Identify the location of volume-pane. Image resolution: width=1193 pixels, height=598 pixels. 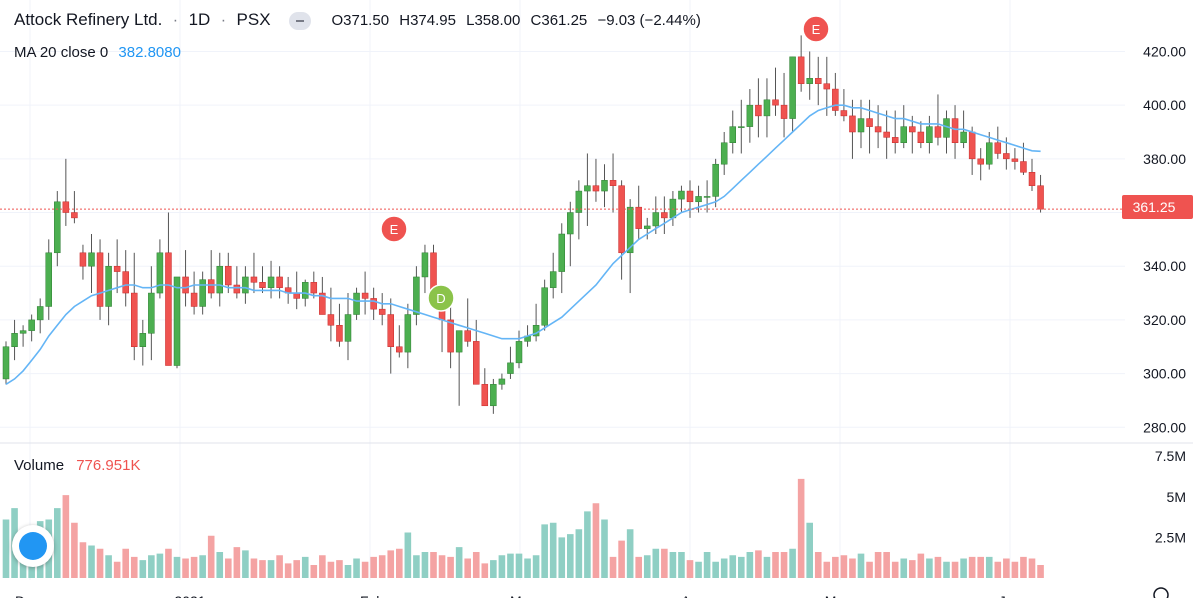
(523, 528).